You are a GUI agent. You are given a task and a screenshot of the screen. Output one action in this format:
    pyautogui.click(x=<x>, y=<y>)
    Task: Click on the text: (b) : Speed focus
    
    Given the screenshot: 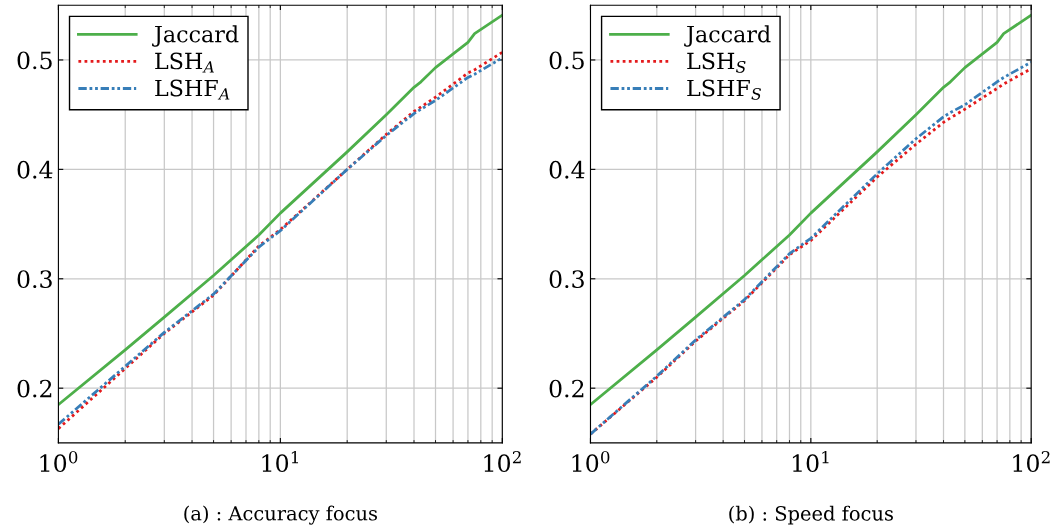 What is the action you would take?
    pyautogui.click(x=811, y=515)
    